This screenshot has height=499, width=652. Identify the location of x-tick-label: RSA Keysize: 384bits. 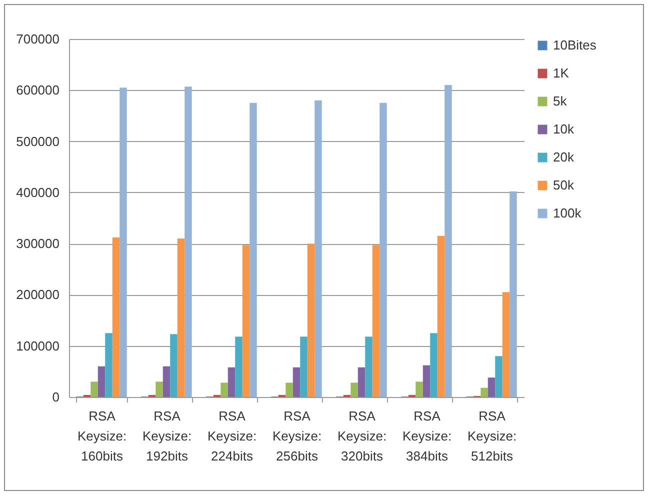
(427, 436).